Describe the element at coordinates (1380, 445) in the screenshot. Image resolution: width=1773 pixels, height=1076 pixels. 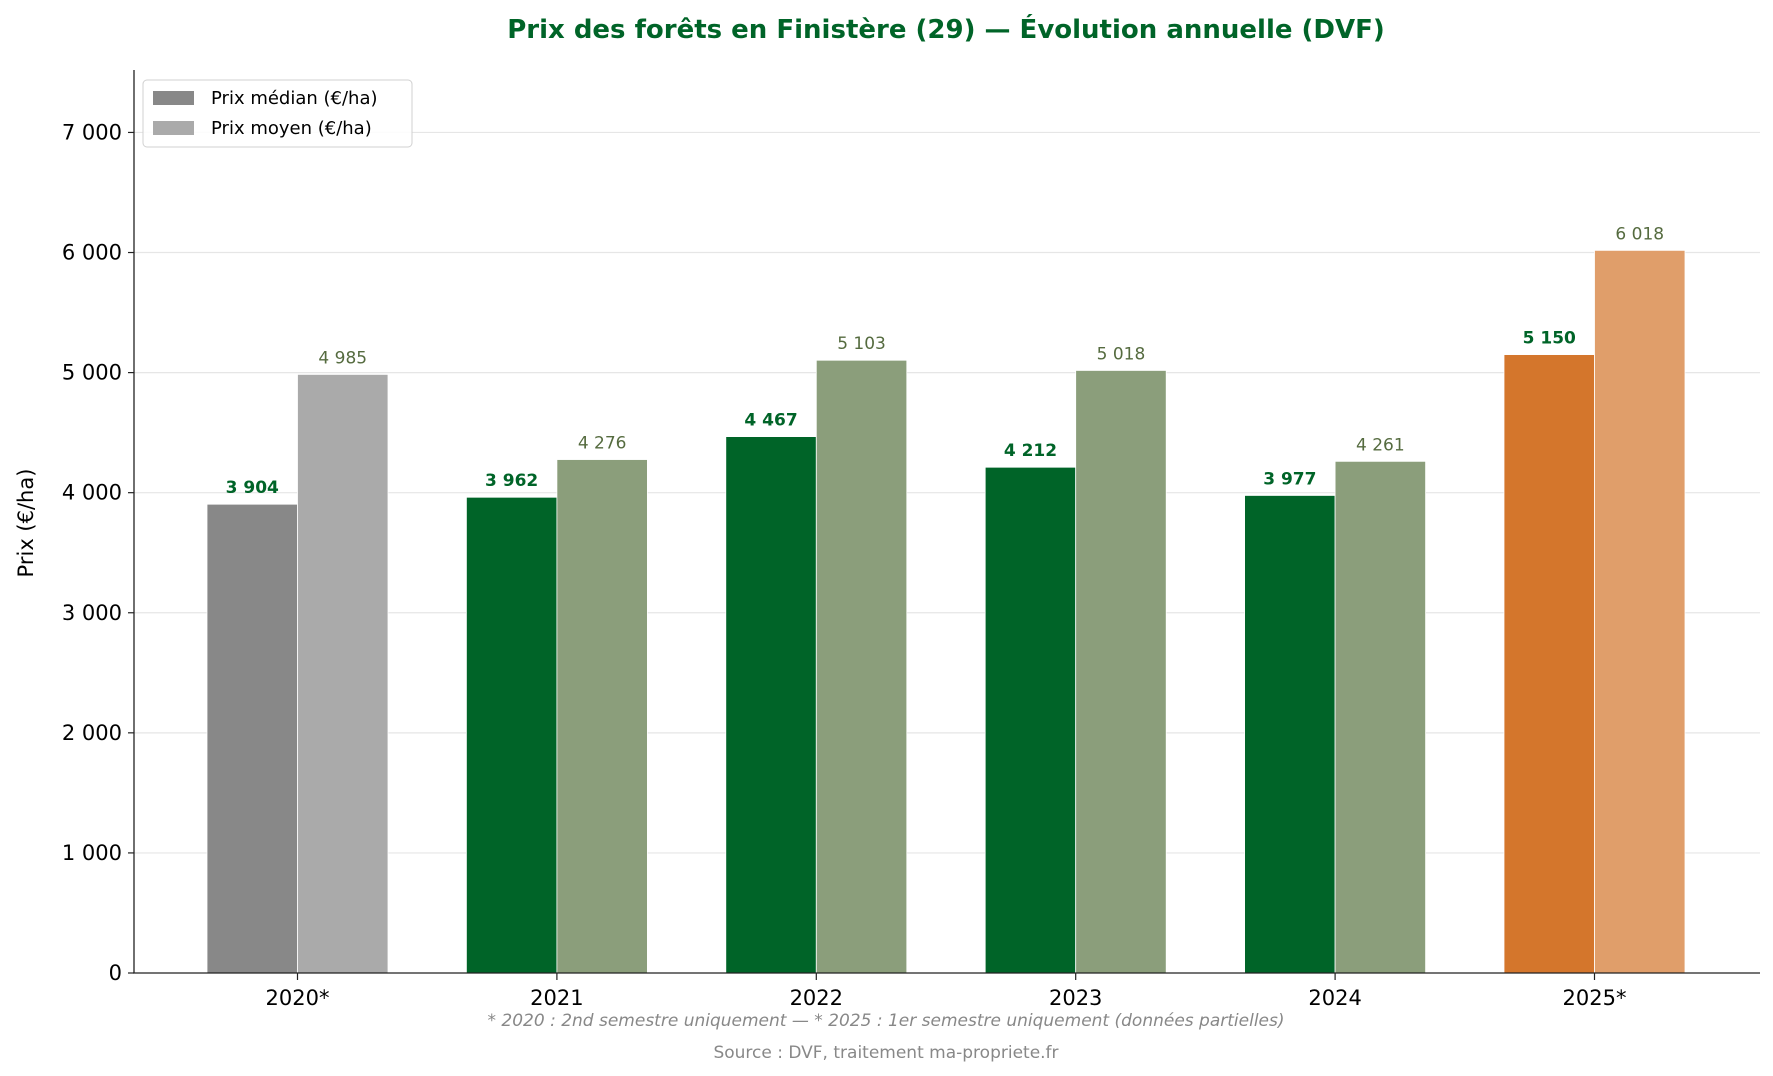
I see `data-label-mean: 4 261` at that location.